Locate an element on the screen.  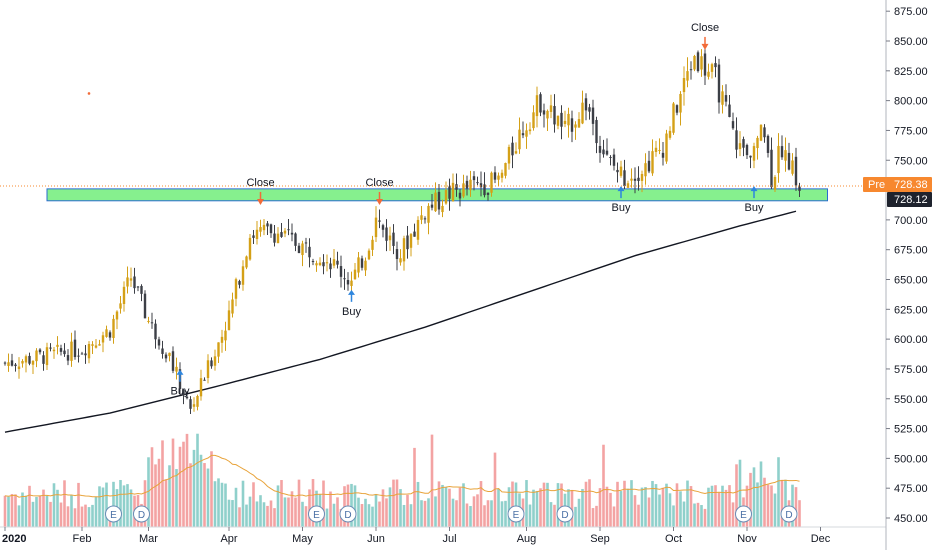
price-tick-label: 525.00 is located at coordinates (911, 430).